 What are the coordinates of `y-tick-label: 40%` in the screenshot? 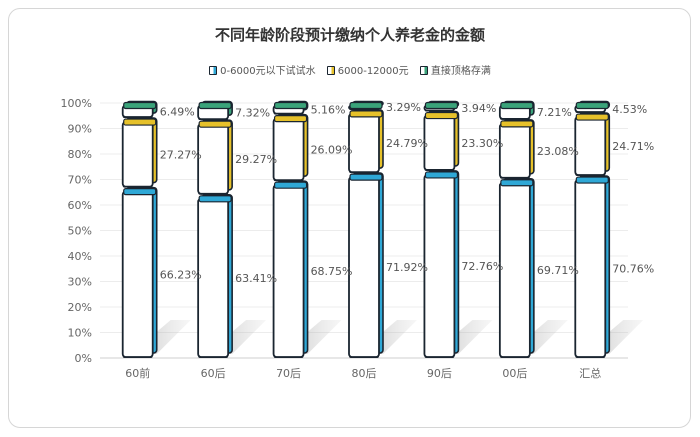 It's located at (80, 256).